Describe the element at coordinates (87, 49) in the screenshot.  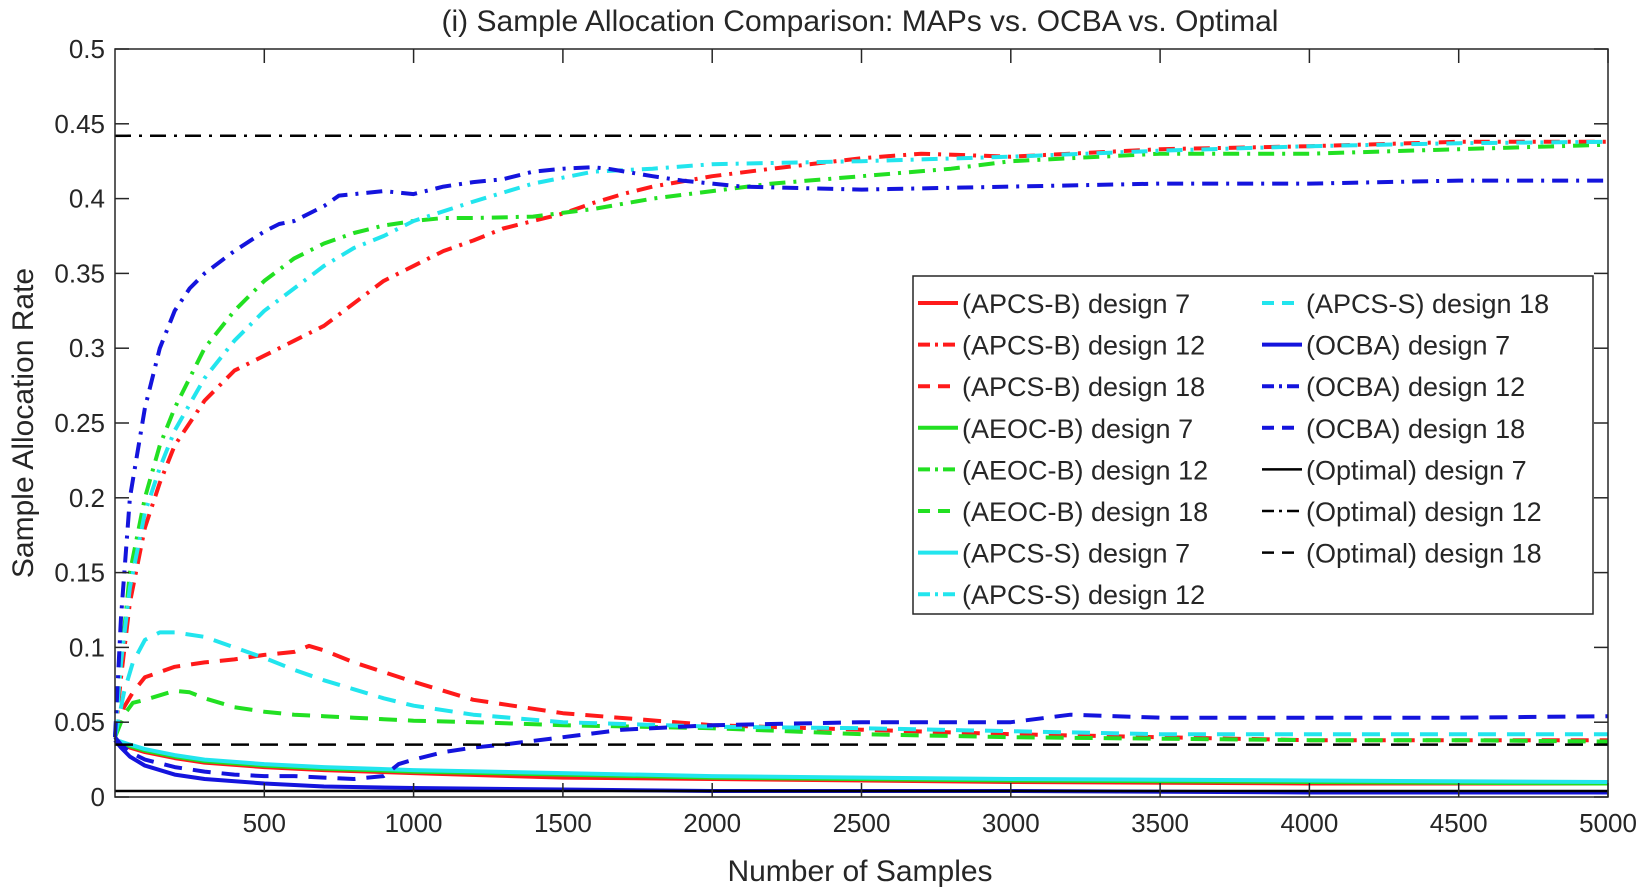
I see `y-tick-label-10: 0.5` at that location.